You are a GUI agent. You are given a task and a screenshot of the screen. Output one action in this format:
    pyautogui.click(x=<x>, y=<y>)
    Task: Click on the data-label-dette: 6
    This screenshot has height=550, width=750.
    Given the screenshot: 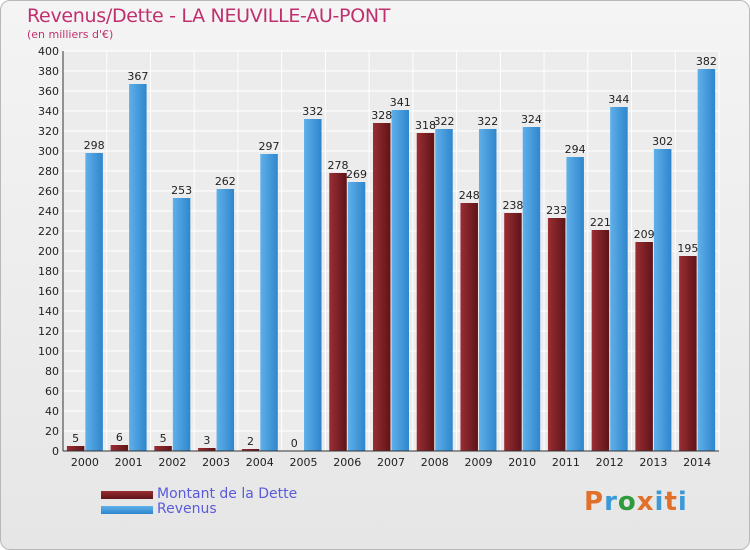 What is the action you would take?
    pyautogui.click(x=119, y=437)
    